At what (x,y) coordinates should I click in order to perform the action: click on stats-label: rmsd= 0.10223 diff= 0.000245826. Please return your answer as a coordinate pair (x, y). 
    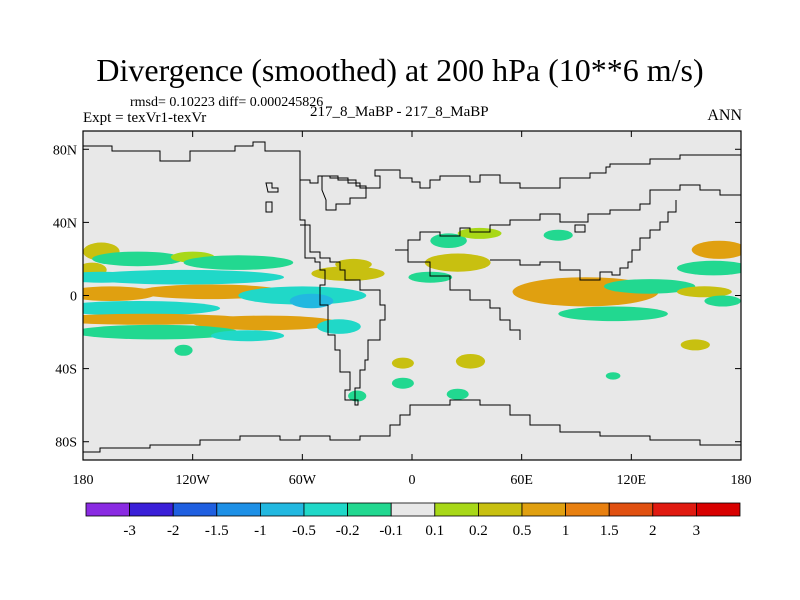
    Looking at the image, I should click on (227, 102).